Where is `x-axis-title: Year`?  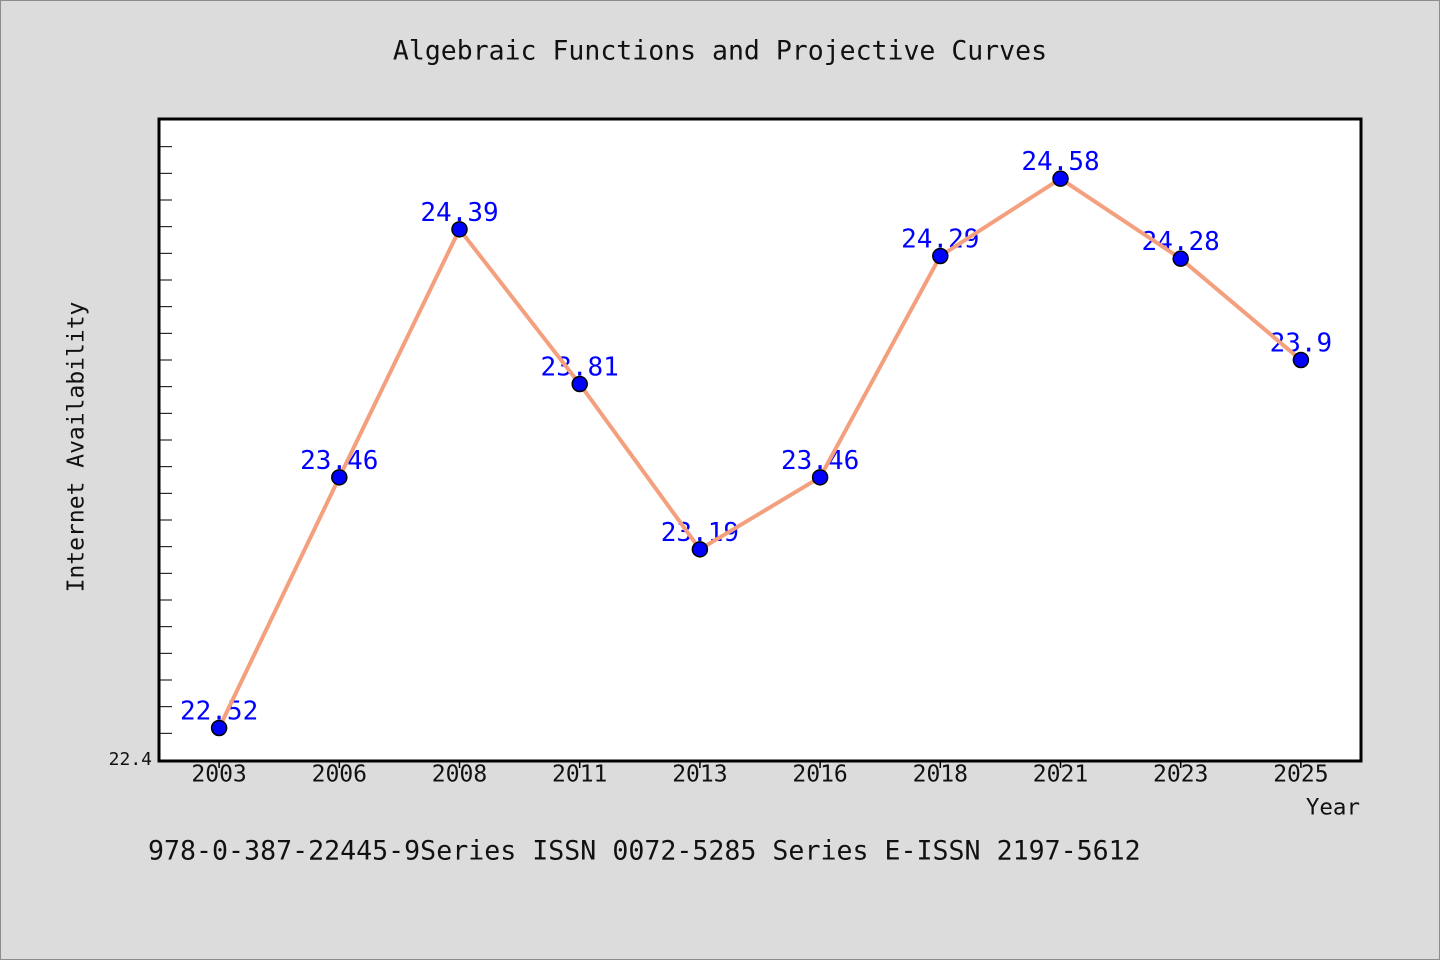
x-axis-title: Year is located at coordinates (1333, 808).